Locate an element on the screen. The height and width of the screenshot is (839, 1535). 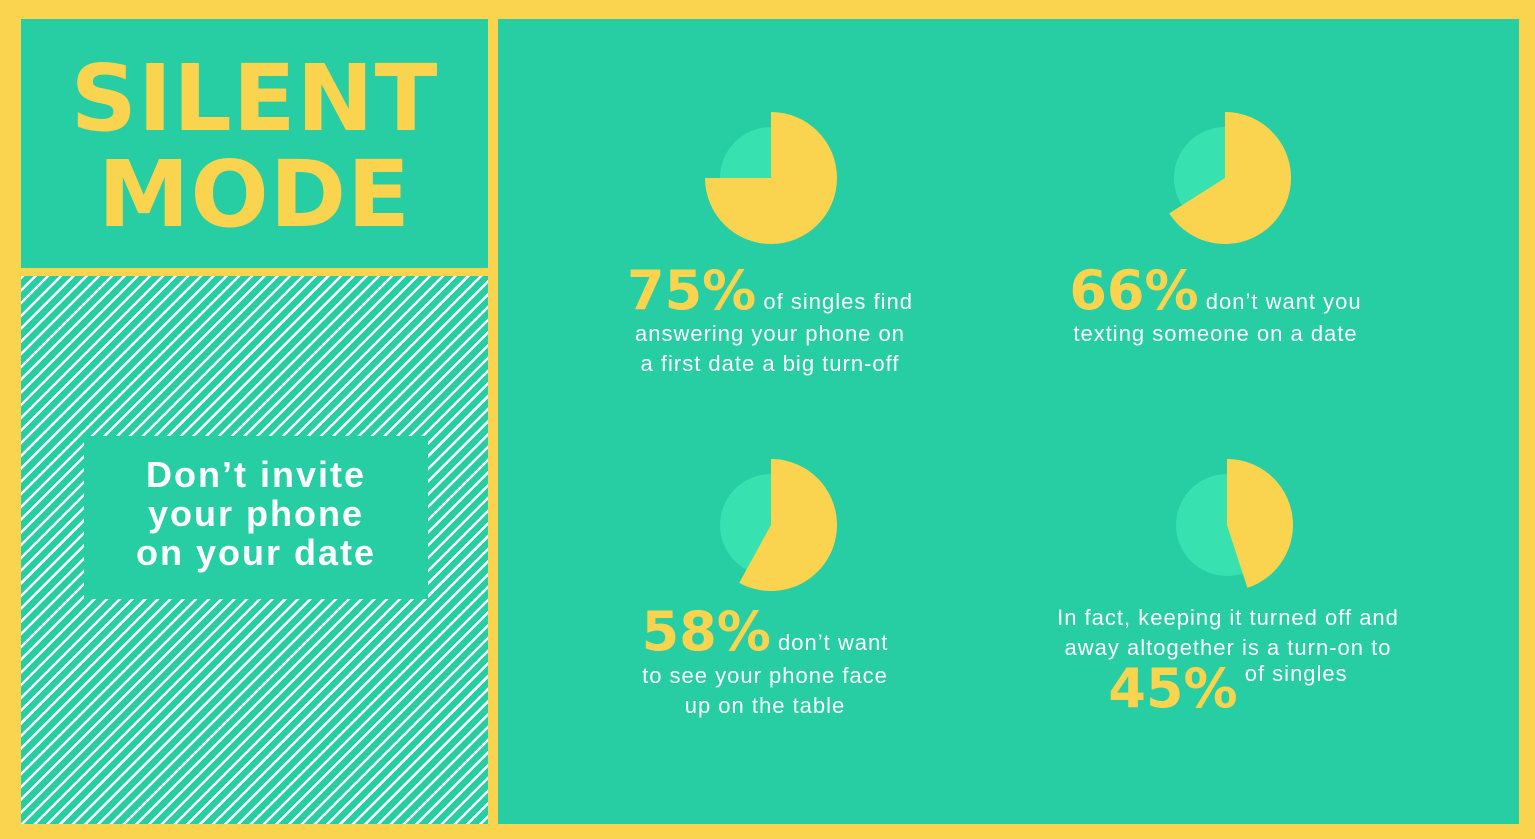
stat-2-text-line-2: texting someone on a date is located at coordinates (1215, 333).